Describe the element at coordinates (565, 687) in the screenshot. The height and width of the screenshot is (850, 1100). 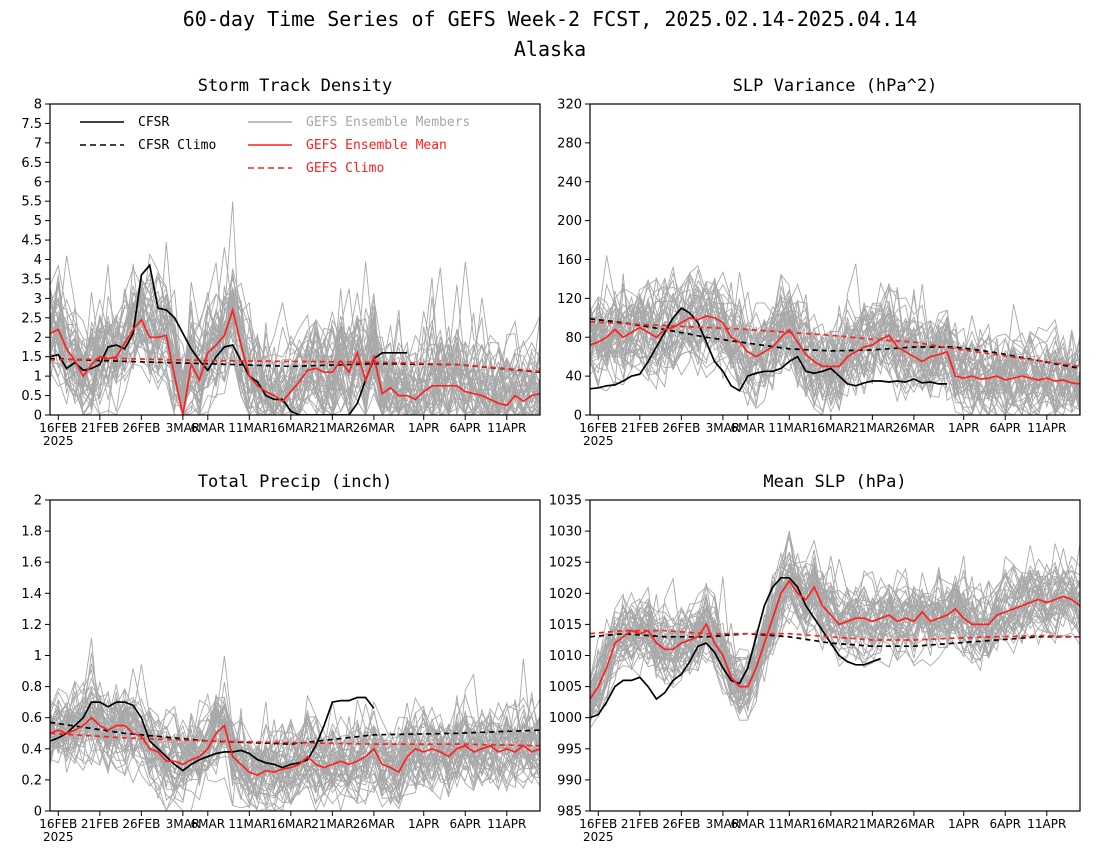
I see `y-tick-label: 1005` at that location.